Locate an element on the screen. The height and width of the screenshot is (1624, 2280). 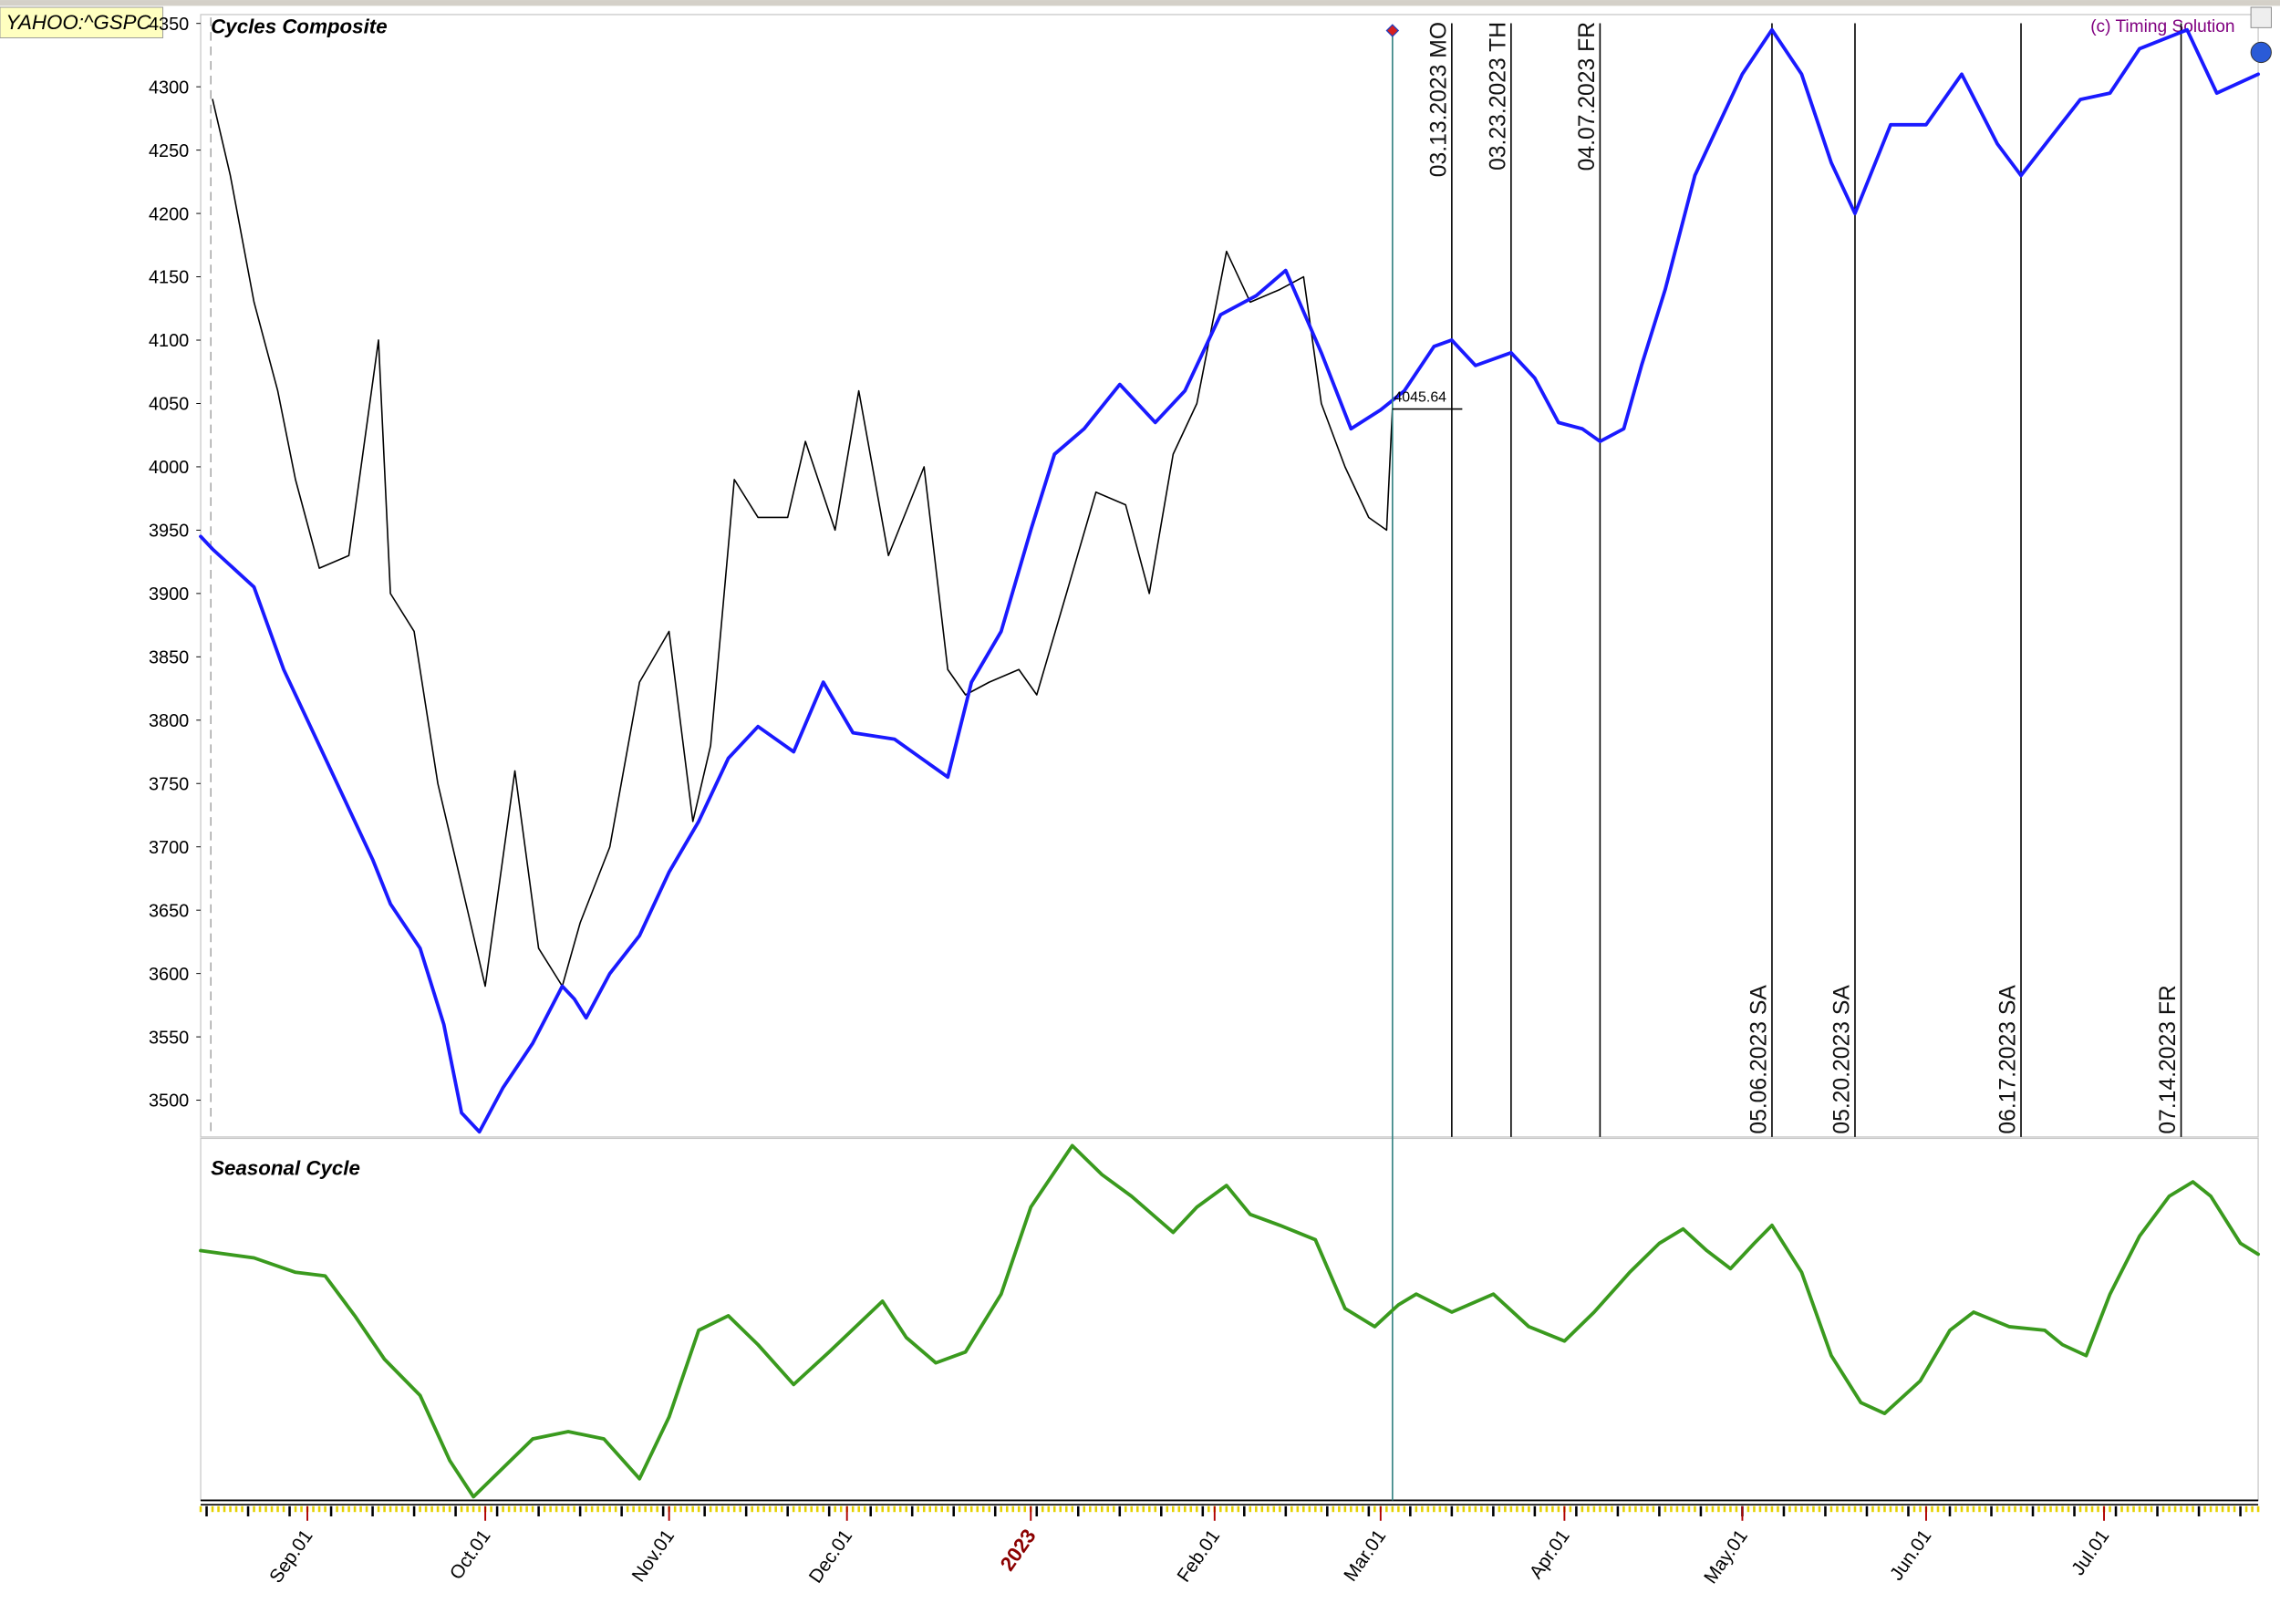
date-marker-label: 05.06.2023 SA is located at coordinates (1760, 1059).